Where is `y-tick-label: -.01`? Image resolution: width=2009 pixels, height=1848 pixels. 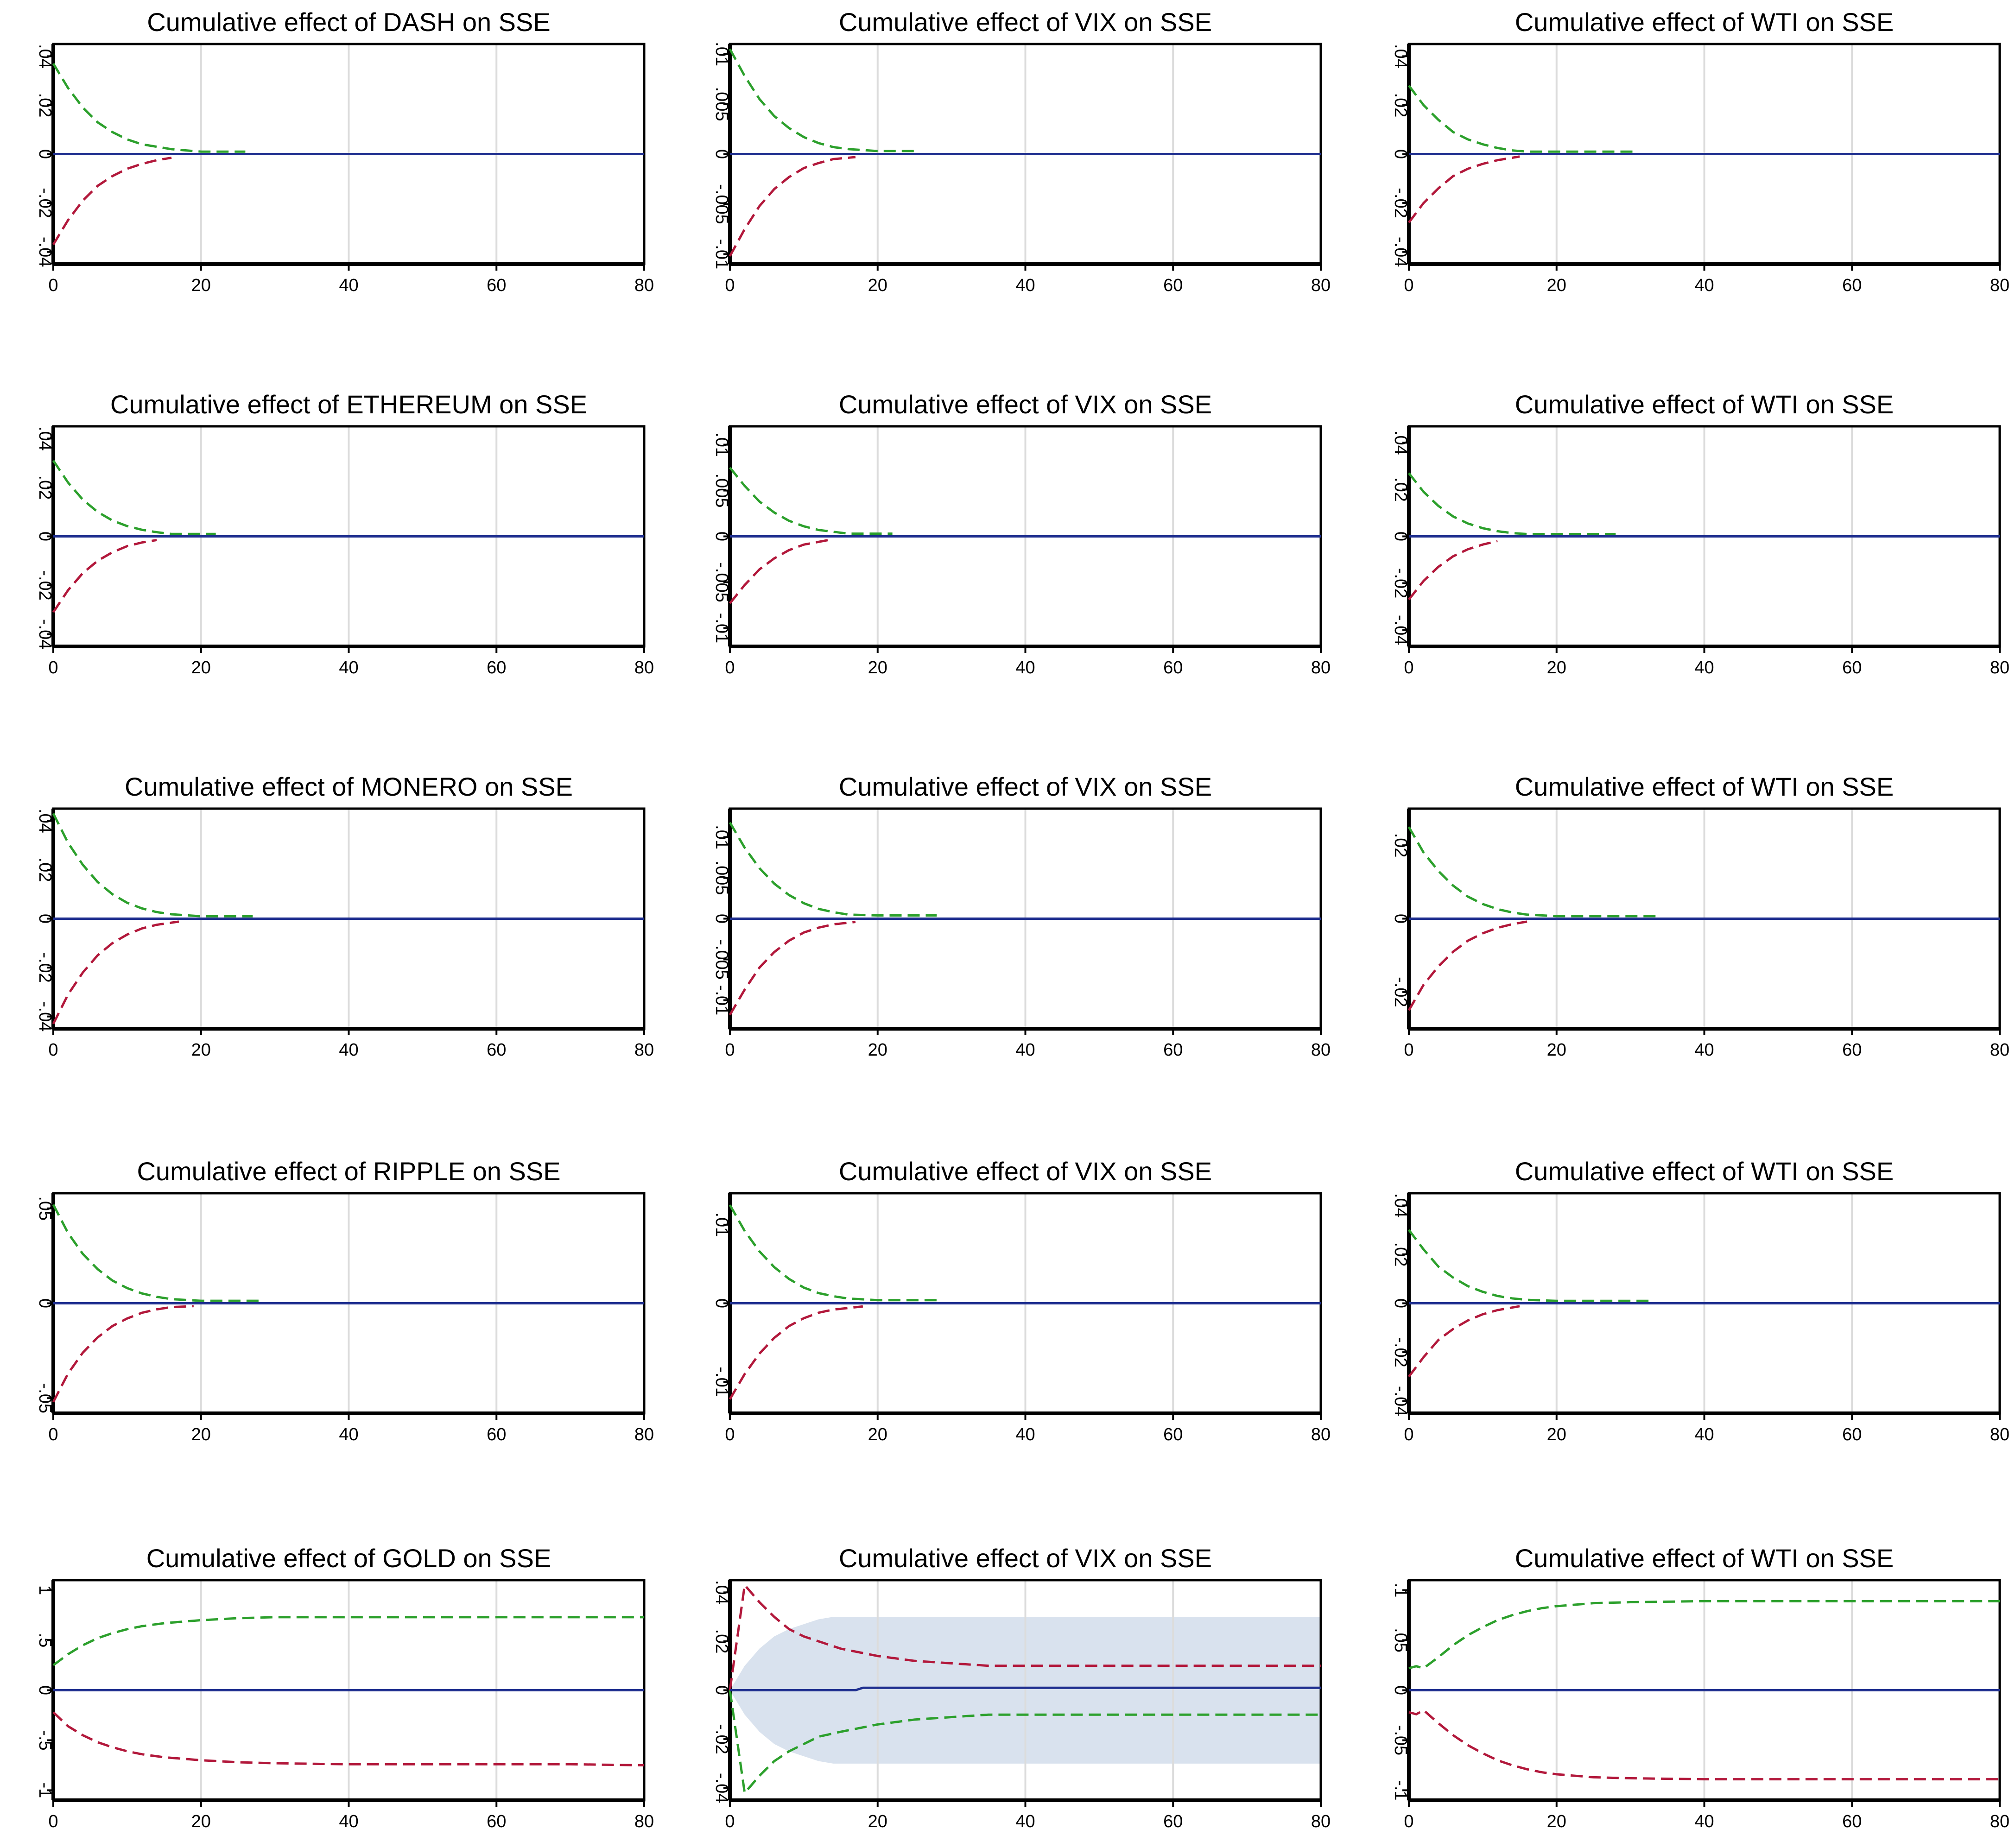
y-tick-label: -.01 is located at coordinates (721, 1000).